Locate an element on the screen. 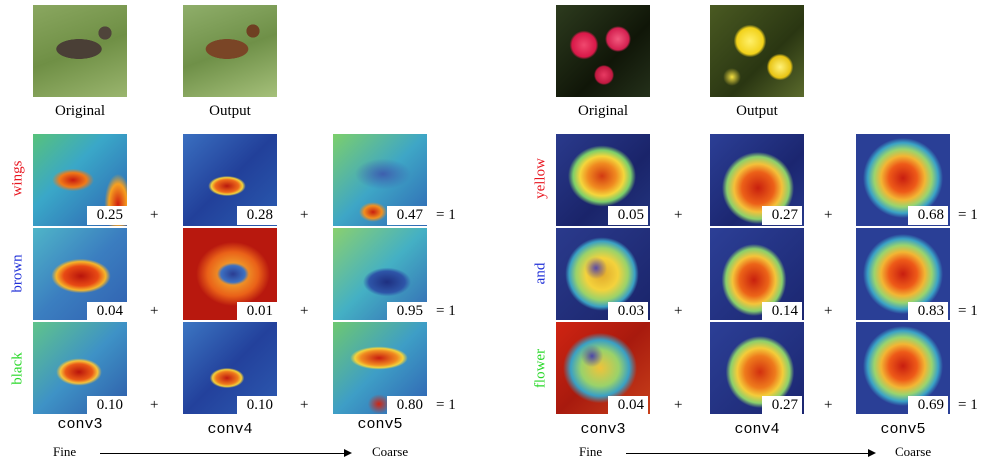 The image size is (984, 464). left-row-label-black: black is located at coordinates (17, 368).